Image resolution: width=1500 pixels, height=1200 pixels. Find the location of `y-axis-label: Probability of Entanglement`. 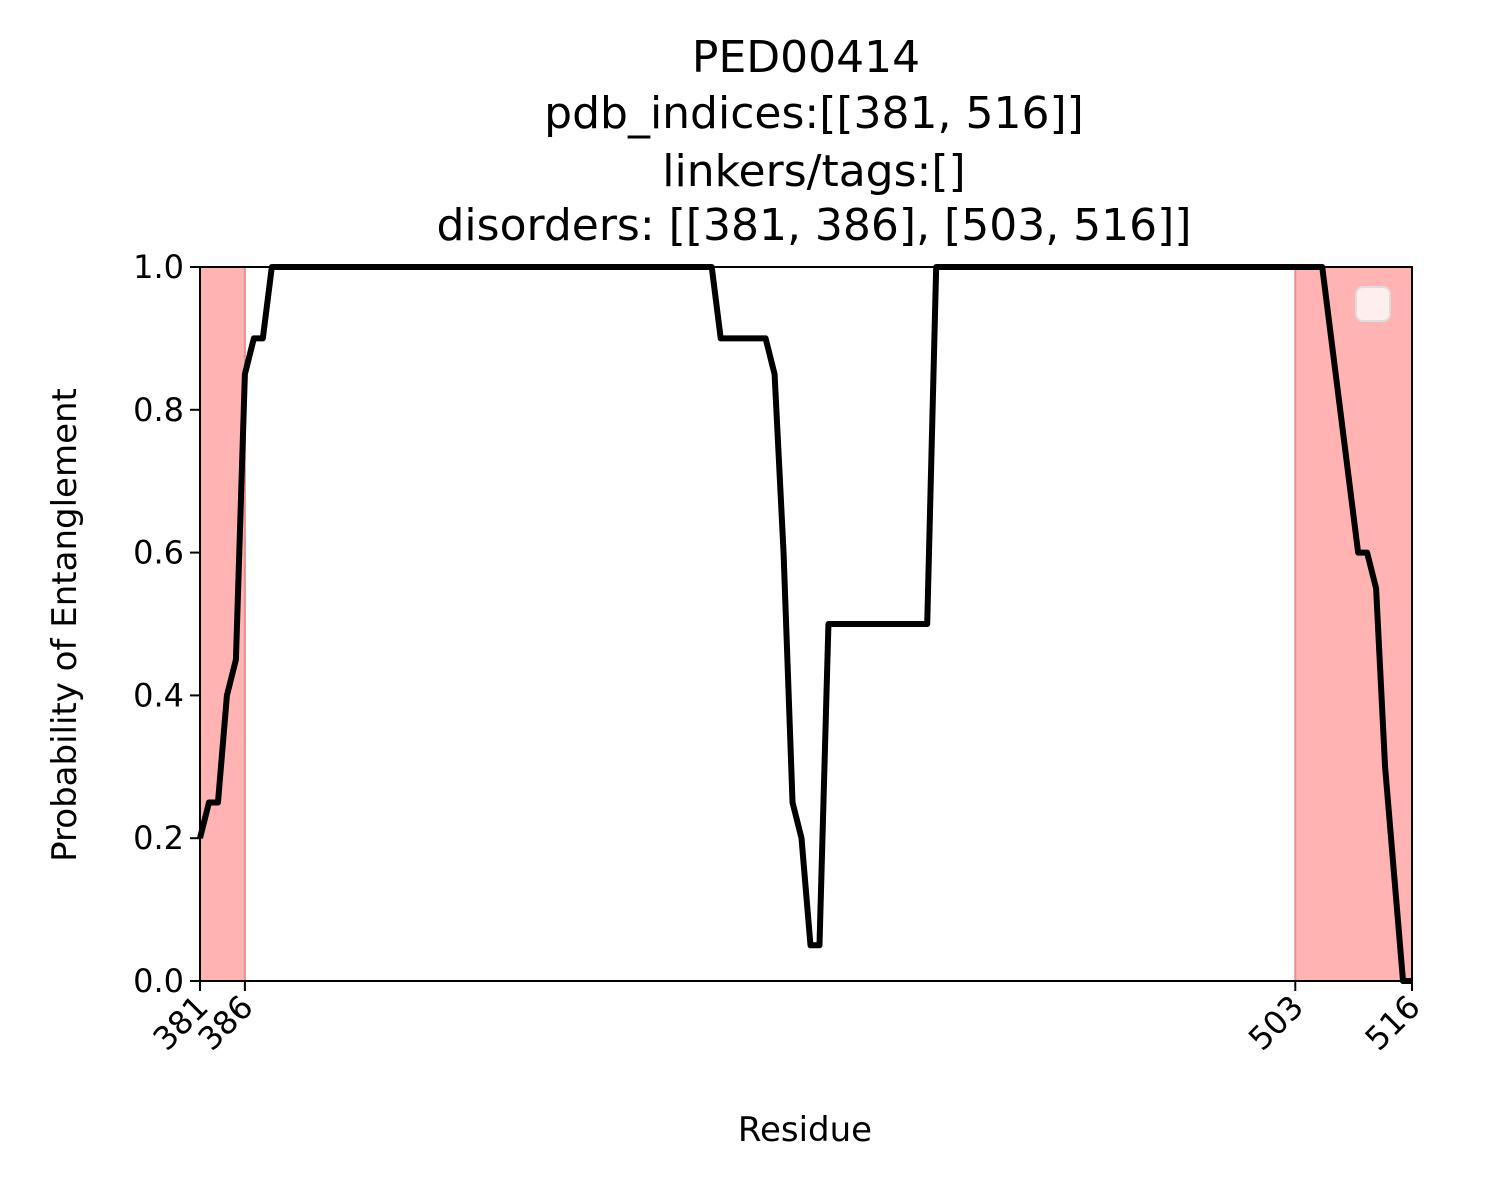

y-axis-label: Probability of Entanglement is located at coordinates (65, 625).